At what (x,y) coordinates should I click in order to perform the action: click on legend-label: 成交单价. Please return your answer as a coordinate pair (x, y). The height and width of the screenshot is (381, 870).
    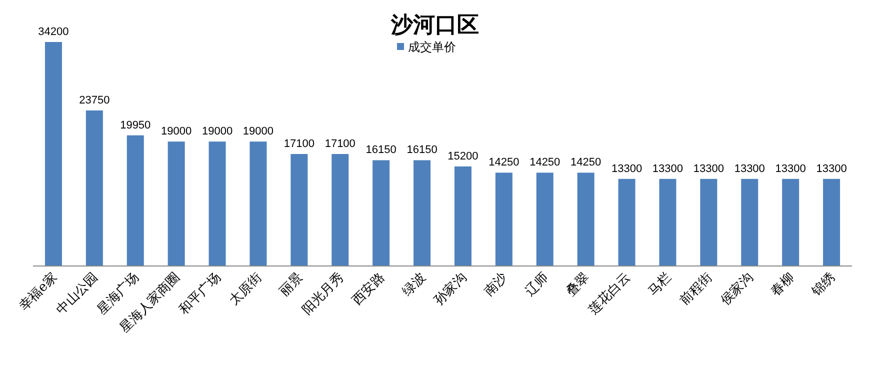
    Looking at the image, I should click on (432, 47).